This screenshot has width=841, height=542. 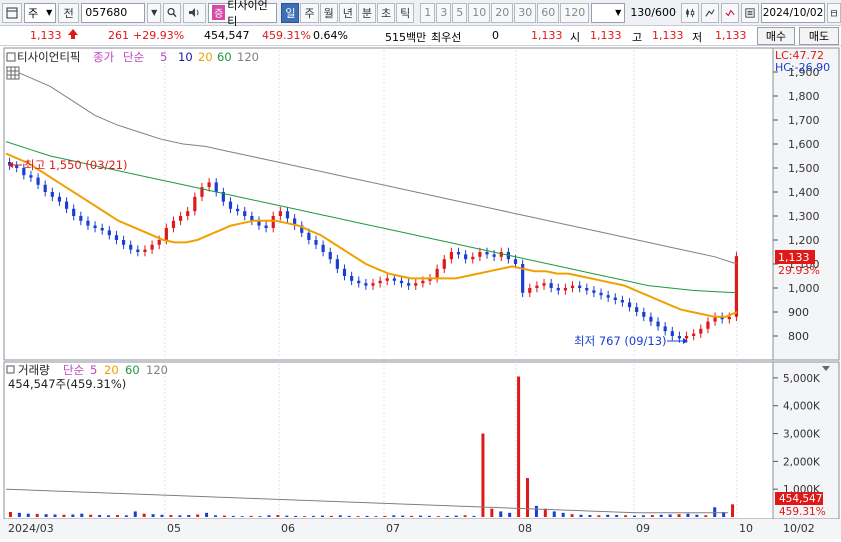 I want to click on volume-legend: 거래량 단순 5 20 60 120 454,547주(459.31%), so click(x=87, y=377).